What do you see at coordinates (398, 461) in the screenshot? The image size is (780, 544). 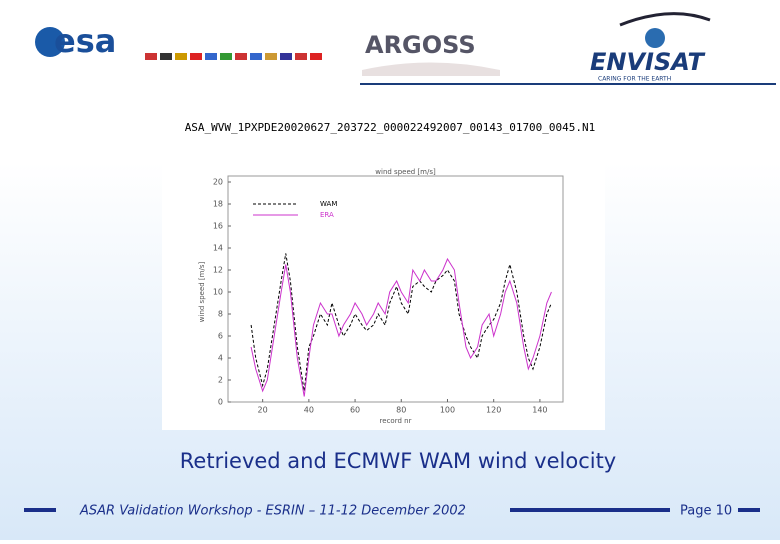 I see `caption: Retrieved and ECMWF WAM wind velocity` at bounding box center [398, 461].